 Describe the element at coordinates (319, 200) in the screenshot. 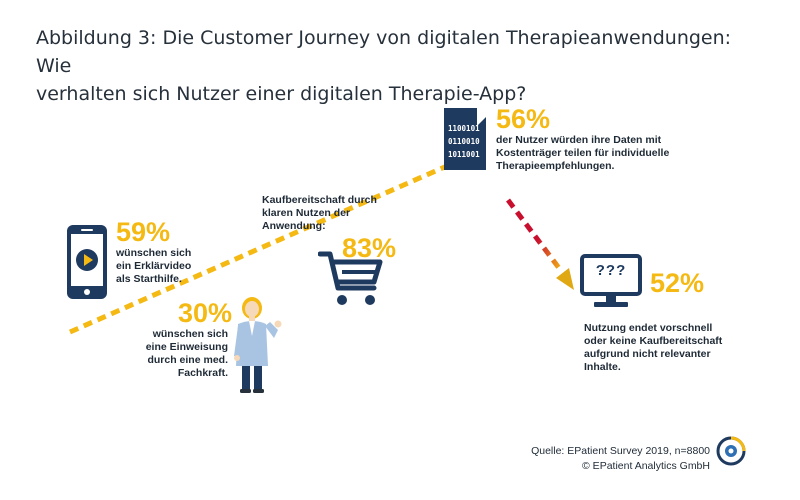

I see `kauf-heading-line-1: Kaufbereitschaft durch` at that location.